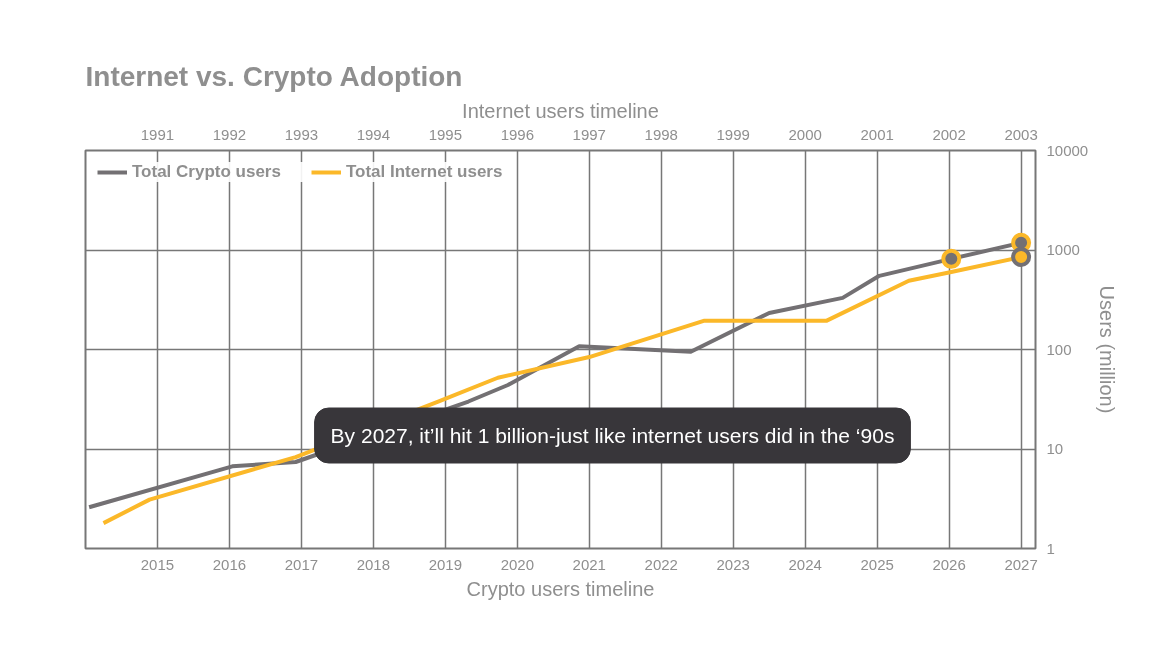  What do you see at coordinates (1067, 150) in the screenshot?
I see `y-tick-label: 10000` at bounding box center [1067, 150].